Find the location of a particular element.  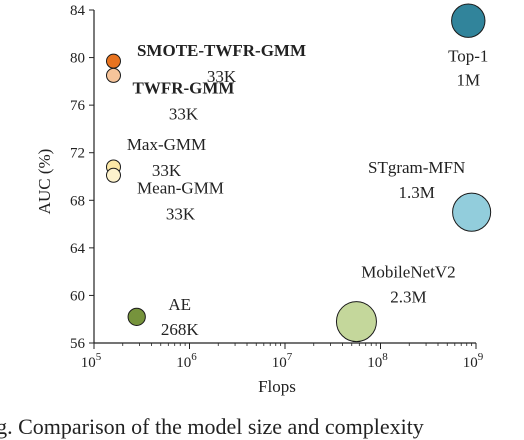

size-label-mobilenetv2: 2.3M is located at coordinates (408, 297).